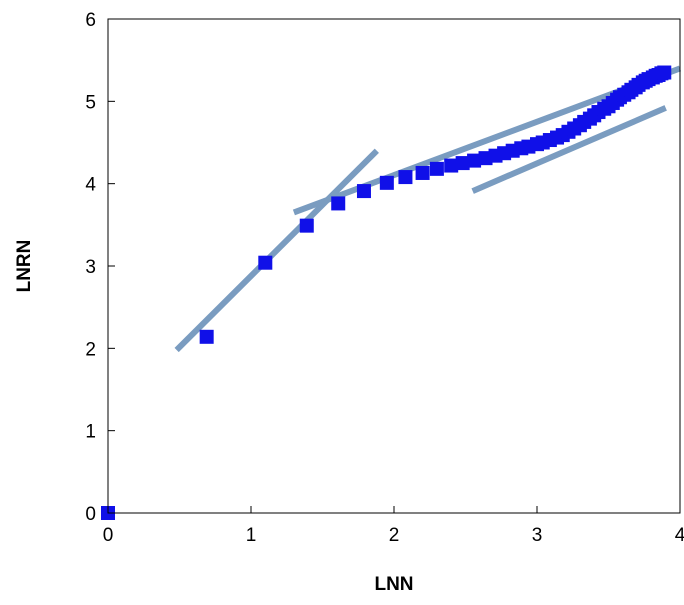 The width and height of the screenshot is (684, 605). Describe the element at coordinates (90, 102) in the screenshot. I see `y-tick-label: 5` at that location.